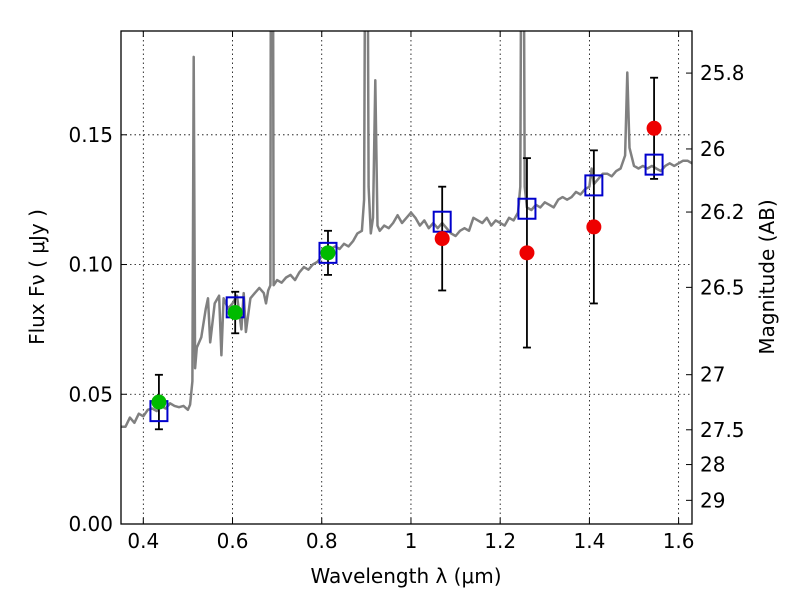 This screenshot has height=600, width=800. What do you see at coordinates (722, 287) in the screenshot?
I see `magnitude-tick-label: 26.5` at bounding box center [722, 287].